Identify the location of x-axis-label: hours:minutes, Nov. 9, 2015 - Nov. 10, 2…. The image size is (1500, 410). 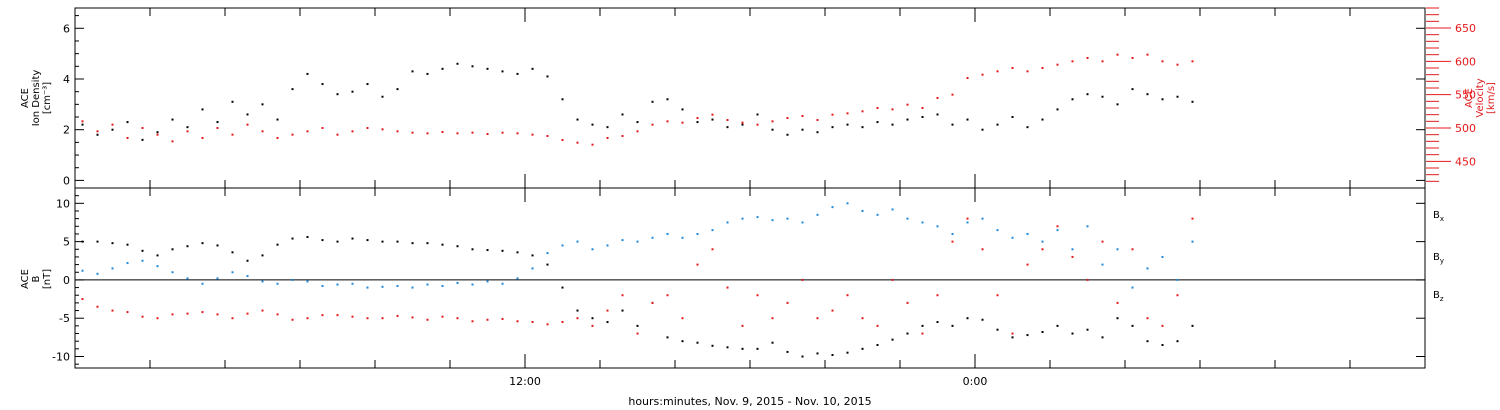
(749, 401).